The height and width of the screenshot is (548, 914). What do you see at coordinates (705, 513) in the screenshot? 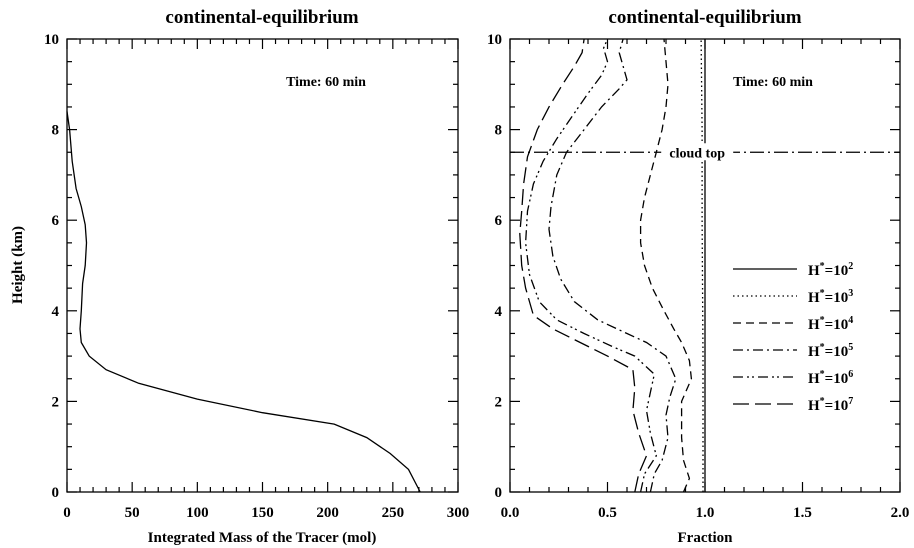
I see `right-x-tick-label: 1.0` at bounding box center [705, 513].